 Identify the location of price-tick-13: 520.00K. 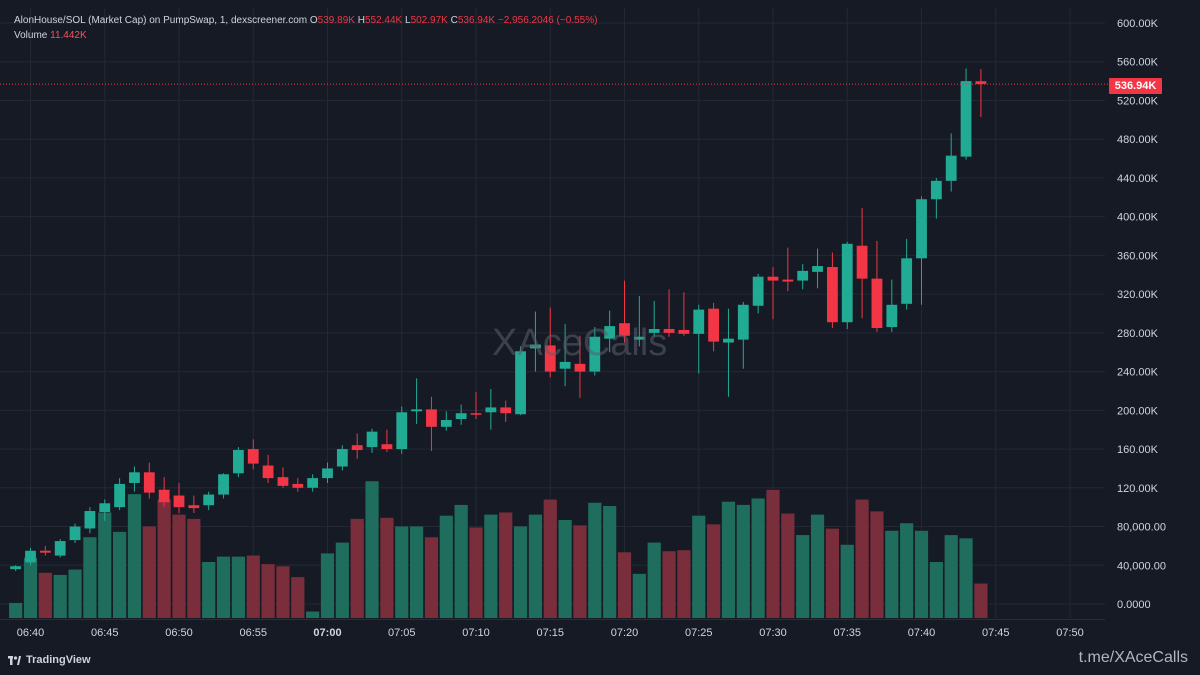
(1138, 101).